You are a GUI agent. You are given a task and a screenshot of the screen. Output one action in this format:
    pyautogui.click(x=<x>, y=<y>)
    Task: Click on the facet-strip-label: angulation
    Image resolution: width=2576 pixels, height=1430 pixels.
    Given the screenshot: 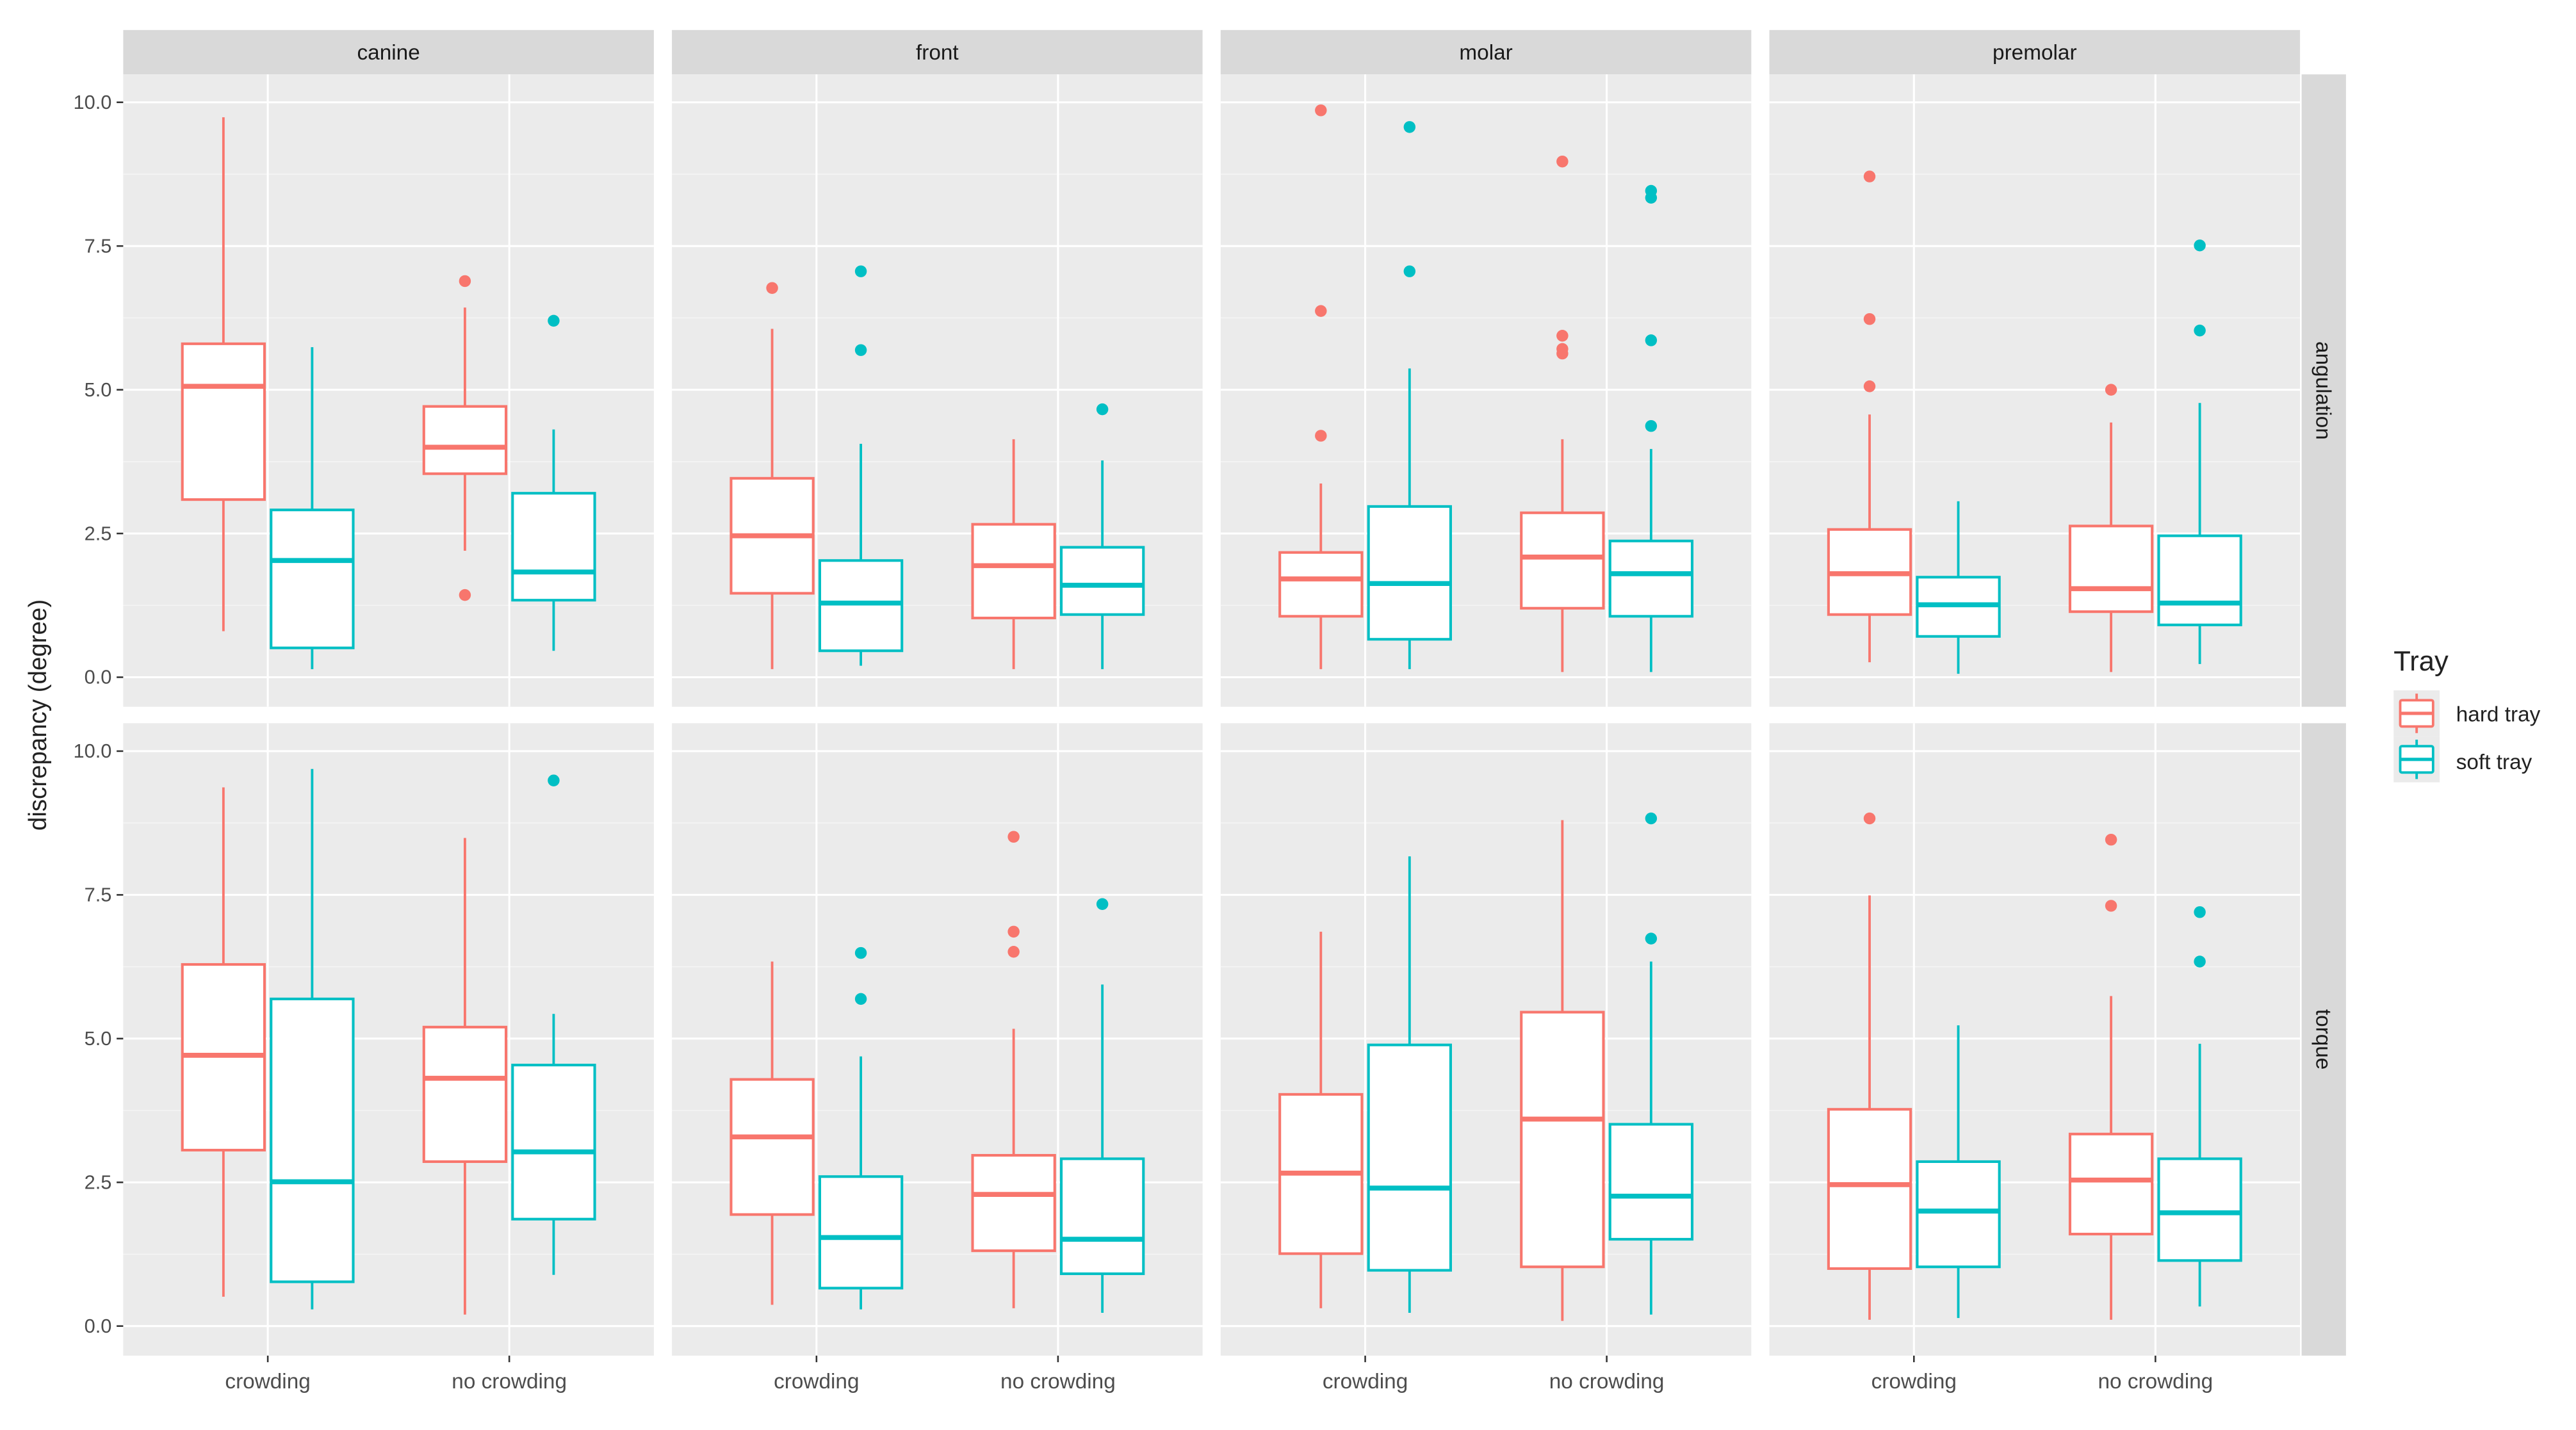 What is the action you would take?
    pyautogui.click(x=2323, y=390)
    